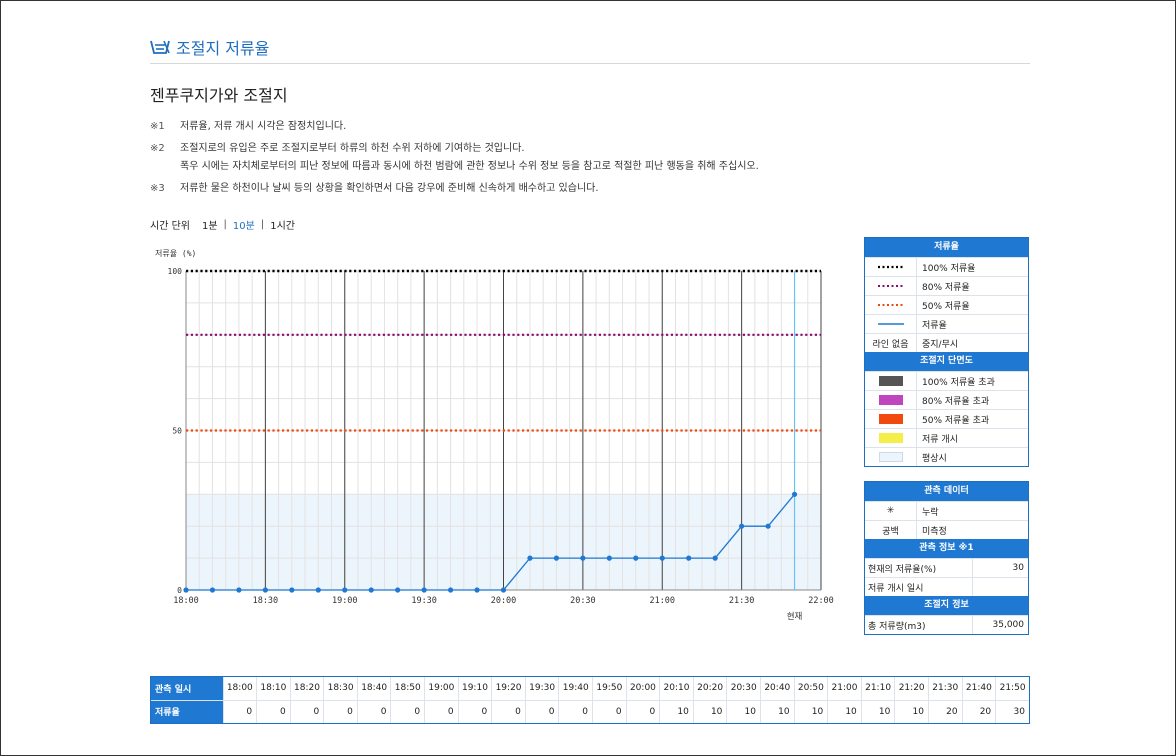 The width and height of the screenshot is (1176, 756). I want to click on time-cell: 18:20, so click(306, 688).